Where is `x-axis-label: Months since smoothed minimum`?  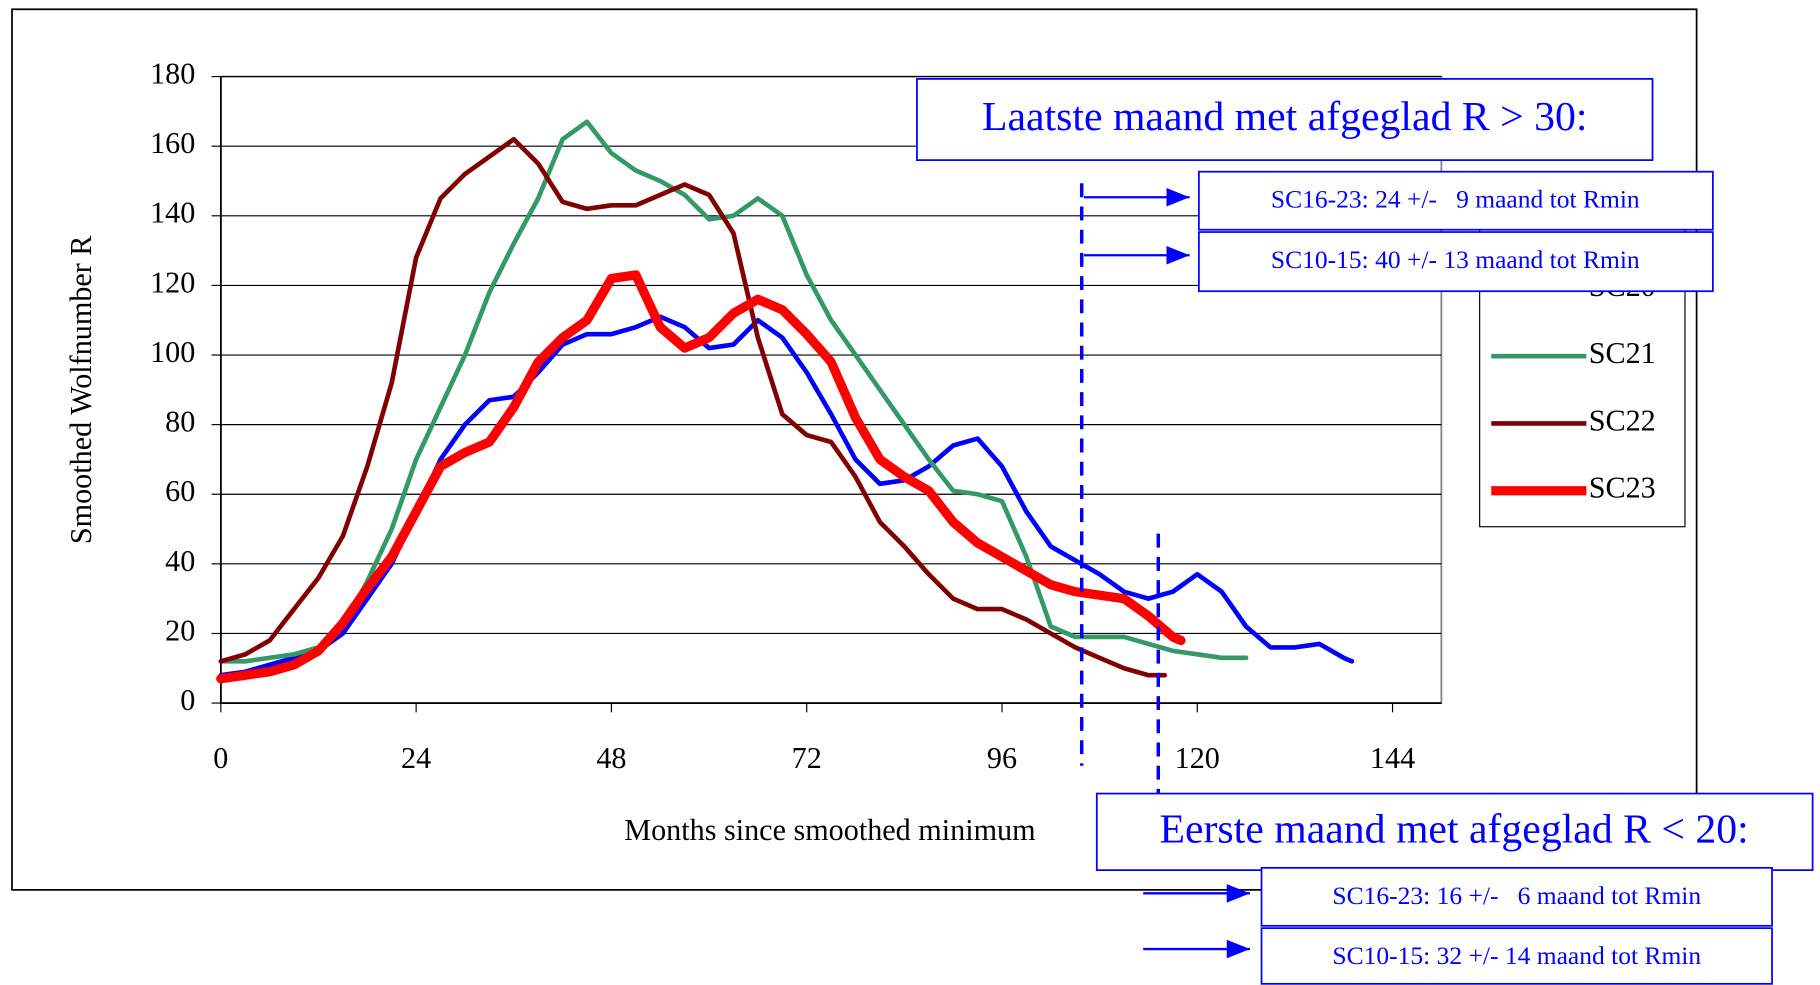
x-axis-label: Months since smoothed minimum is located at coordinates (829, 830).